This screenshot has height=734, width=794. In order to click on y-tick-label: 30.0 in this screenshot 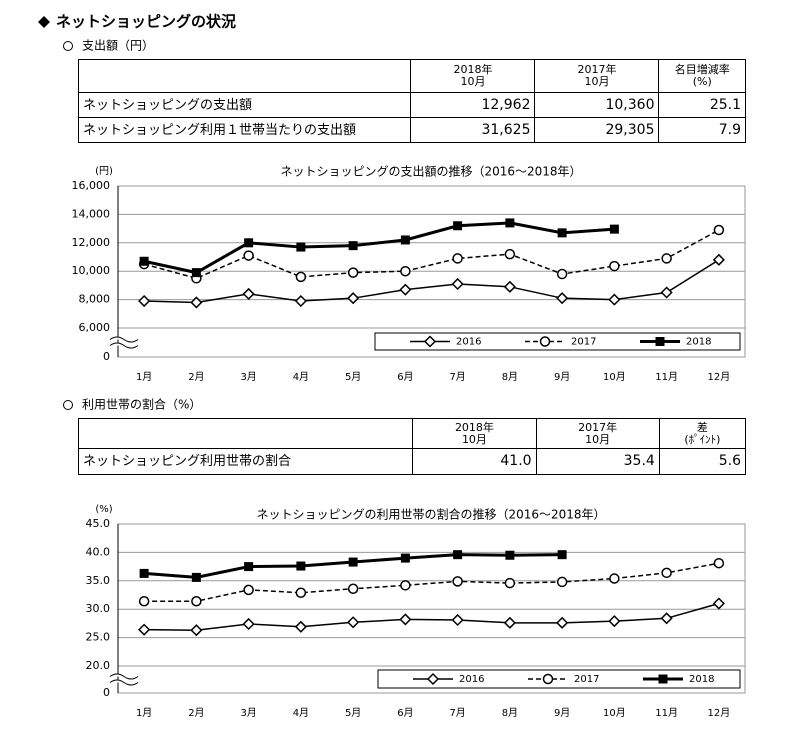, I will do `click(98, 608)`.